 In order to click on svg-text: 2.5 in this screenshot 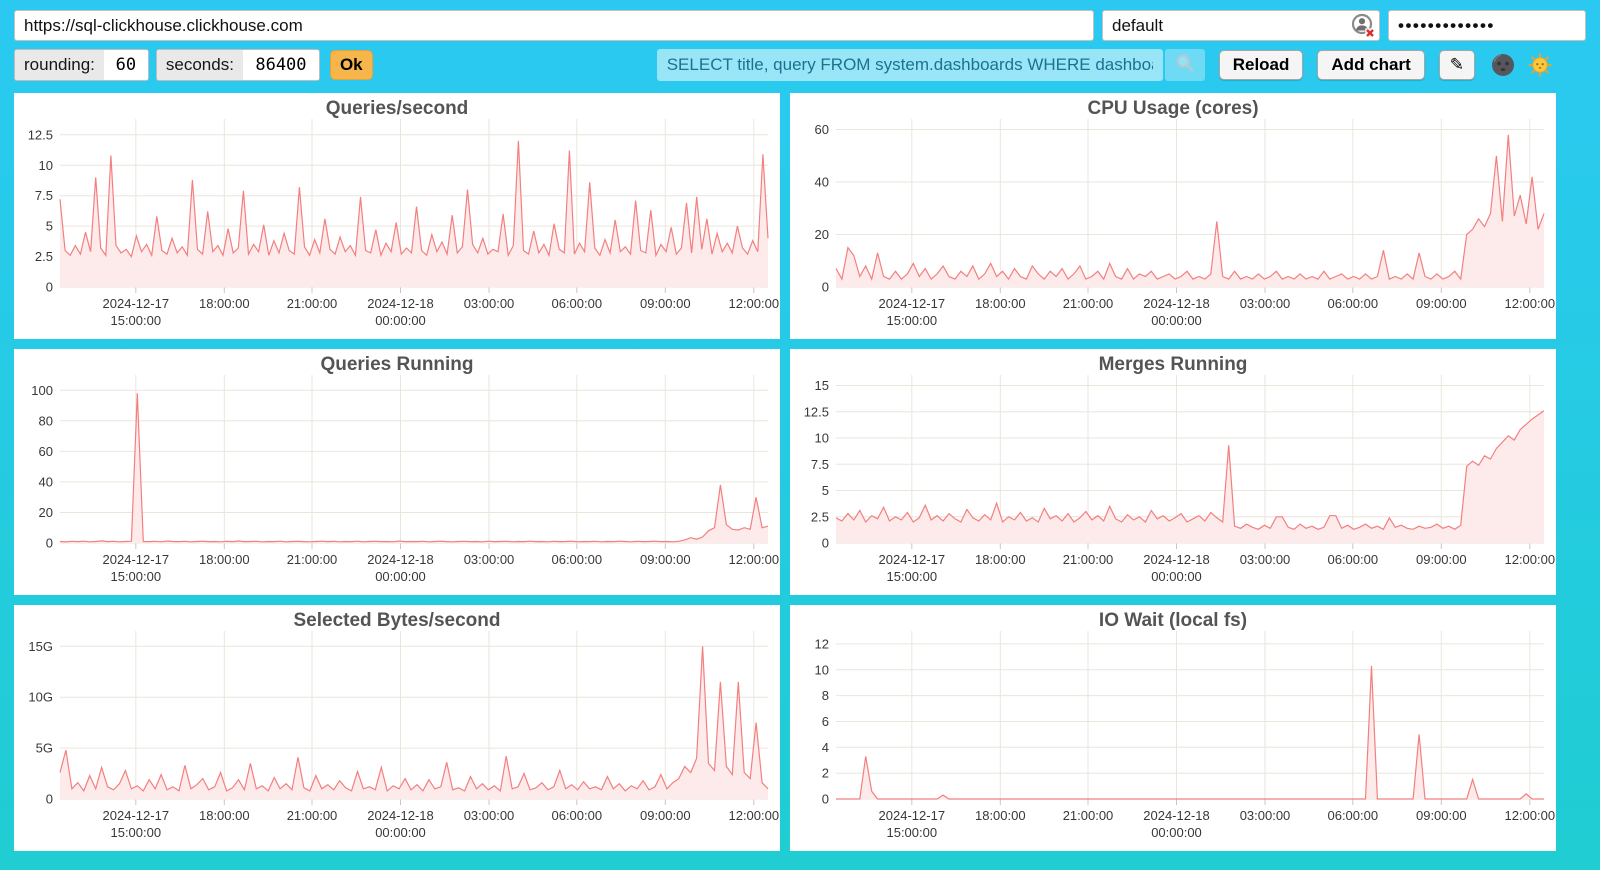, I will do `click(44, 256)`.